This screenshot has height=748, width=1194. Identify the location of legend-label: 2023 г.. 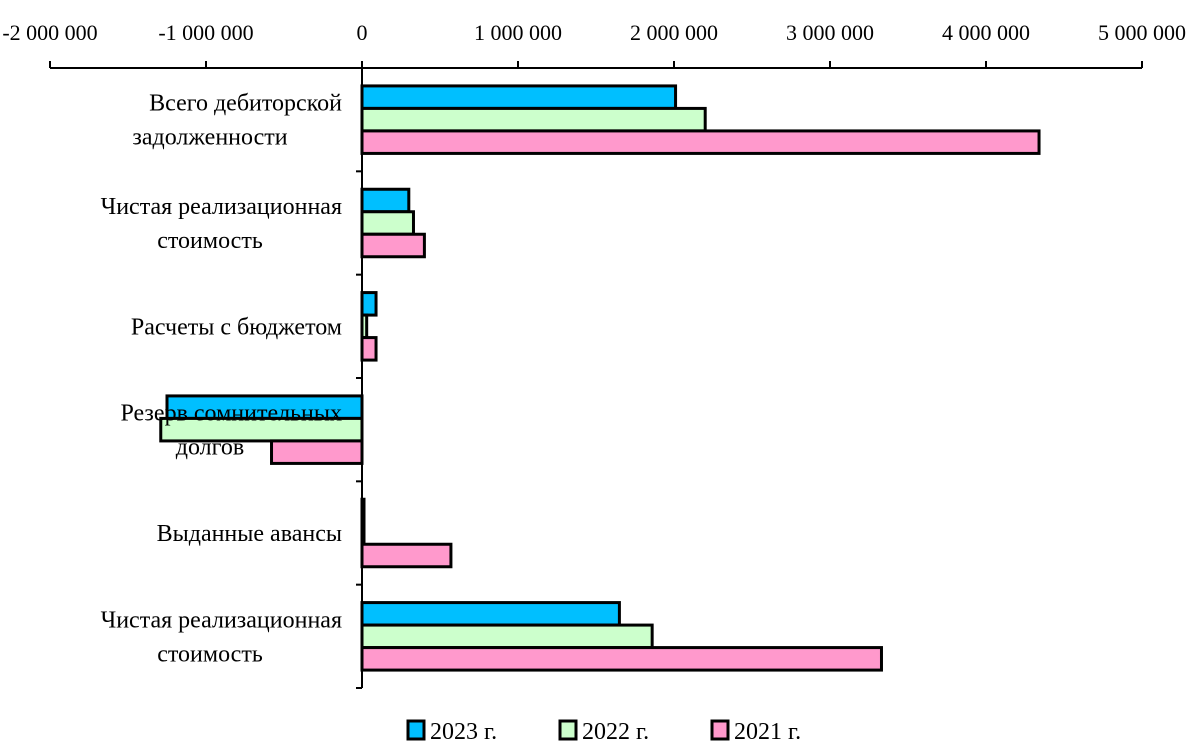
(463, 732).